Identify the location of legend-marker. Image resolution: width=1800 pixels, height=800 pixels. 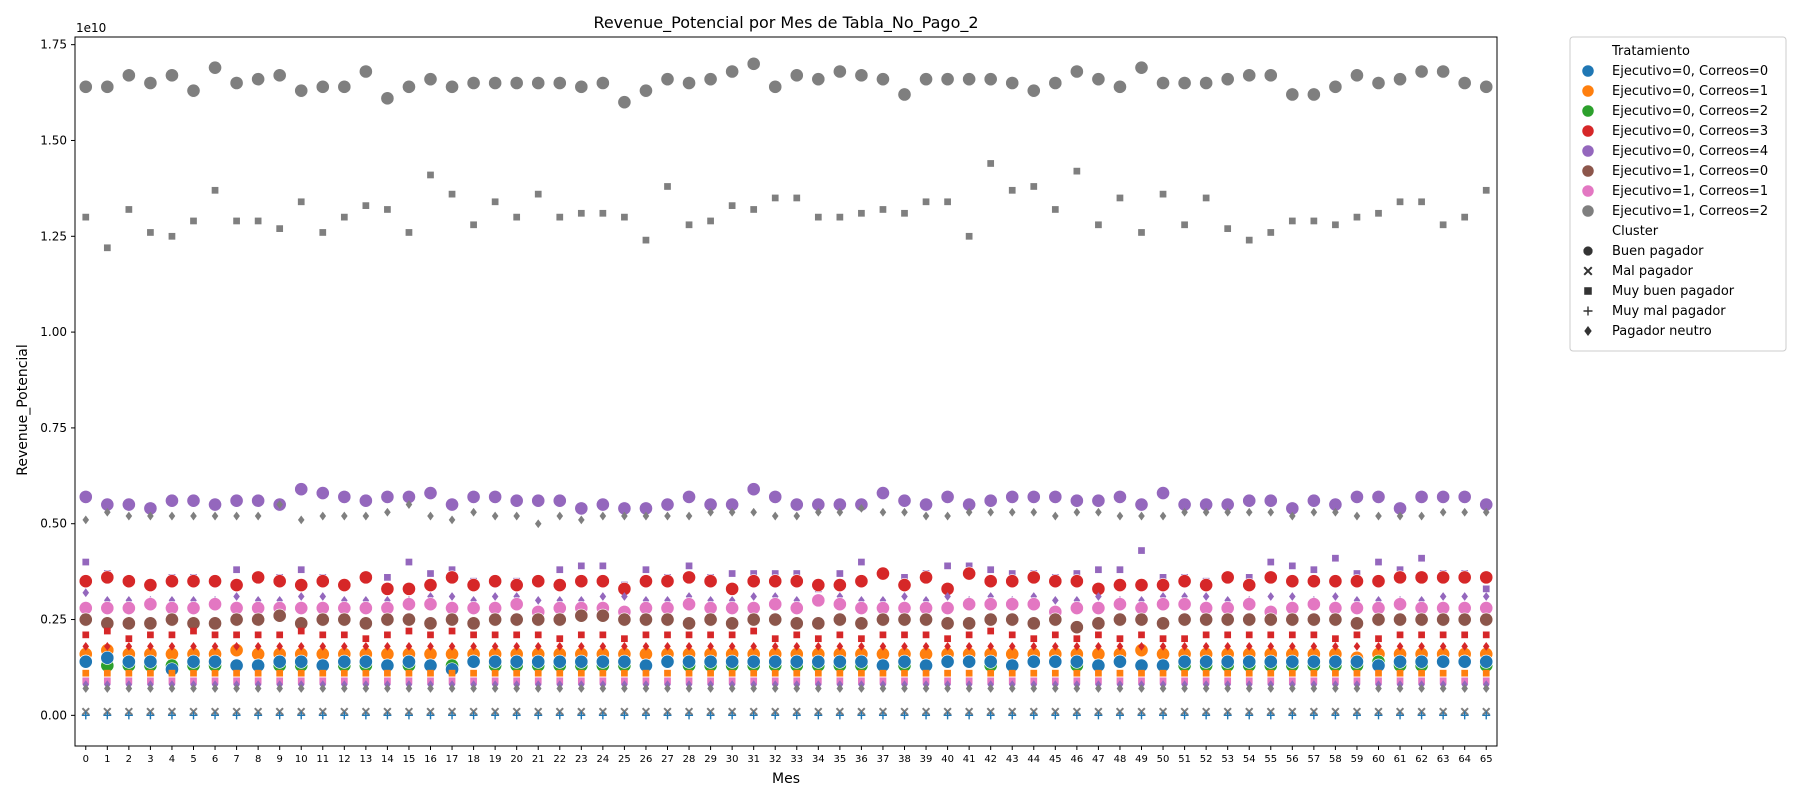
(1588, 291).